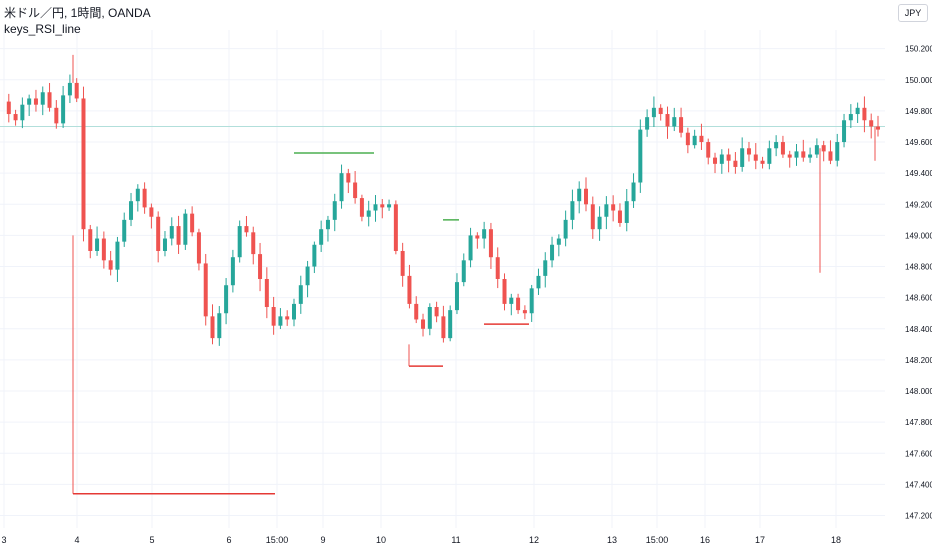  I want to click on chart-legend: 米ドル／円, 1時間, OANDA keys_RSI_line, so click(77, 21).